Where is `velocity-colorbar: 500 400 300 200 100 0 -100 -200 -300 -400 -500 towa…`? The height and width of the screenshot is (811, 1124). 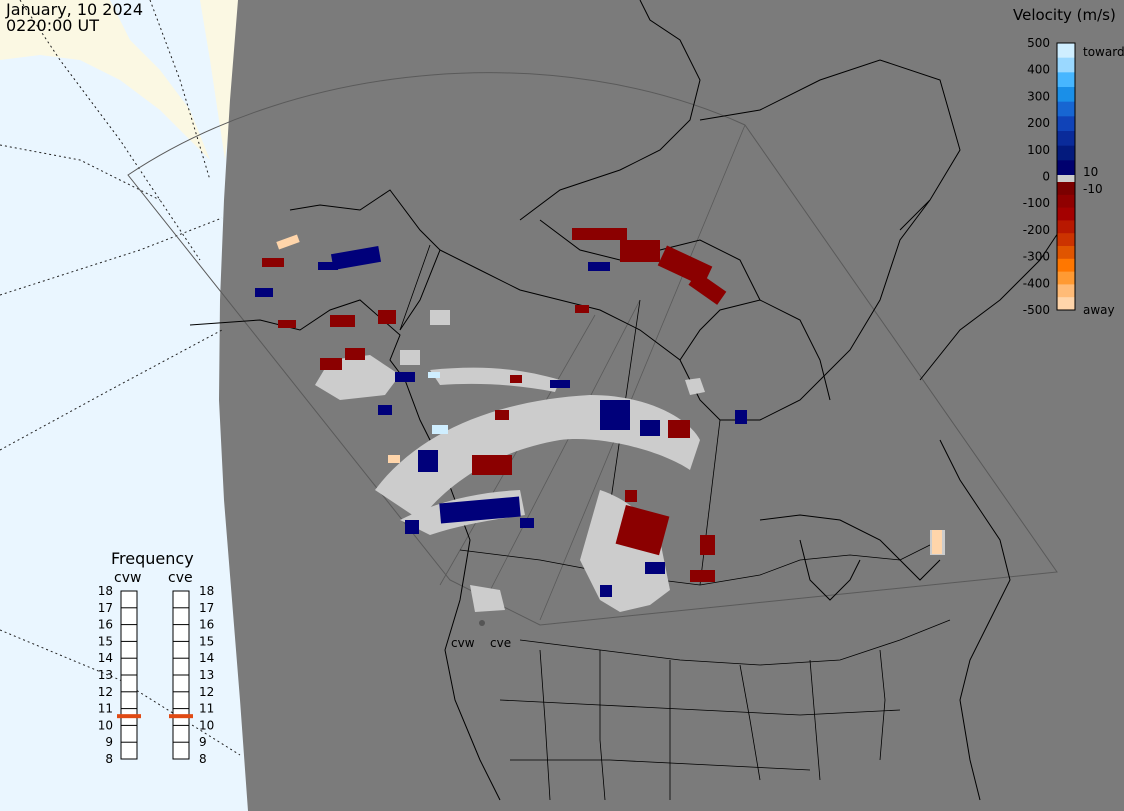 velocity-colorbar: 500 400 300 200 100 0 -100 -200 -300 -400 -500 towa… is located at coordinates (1073, 176).